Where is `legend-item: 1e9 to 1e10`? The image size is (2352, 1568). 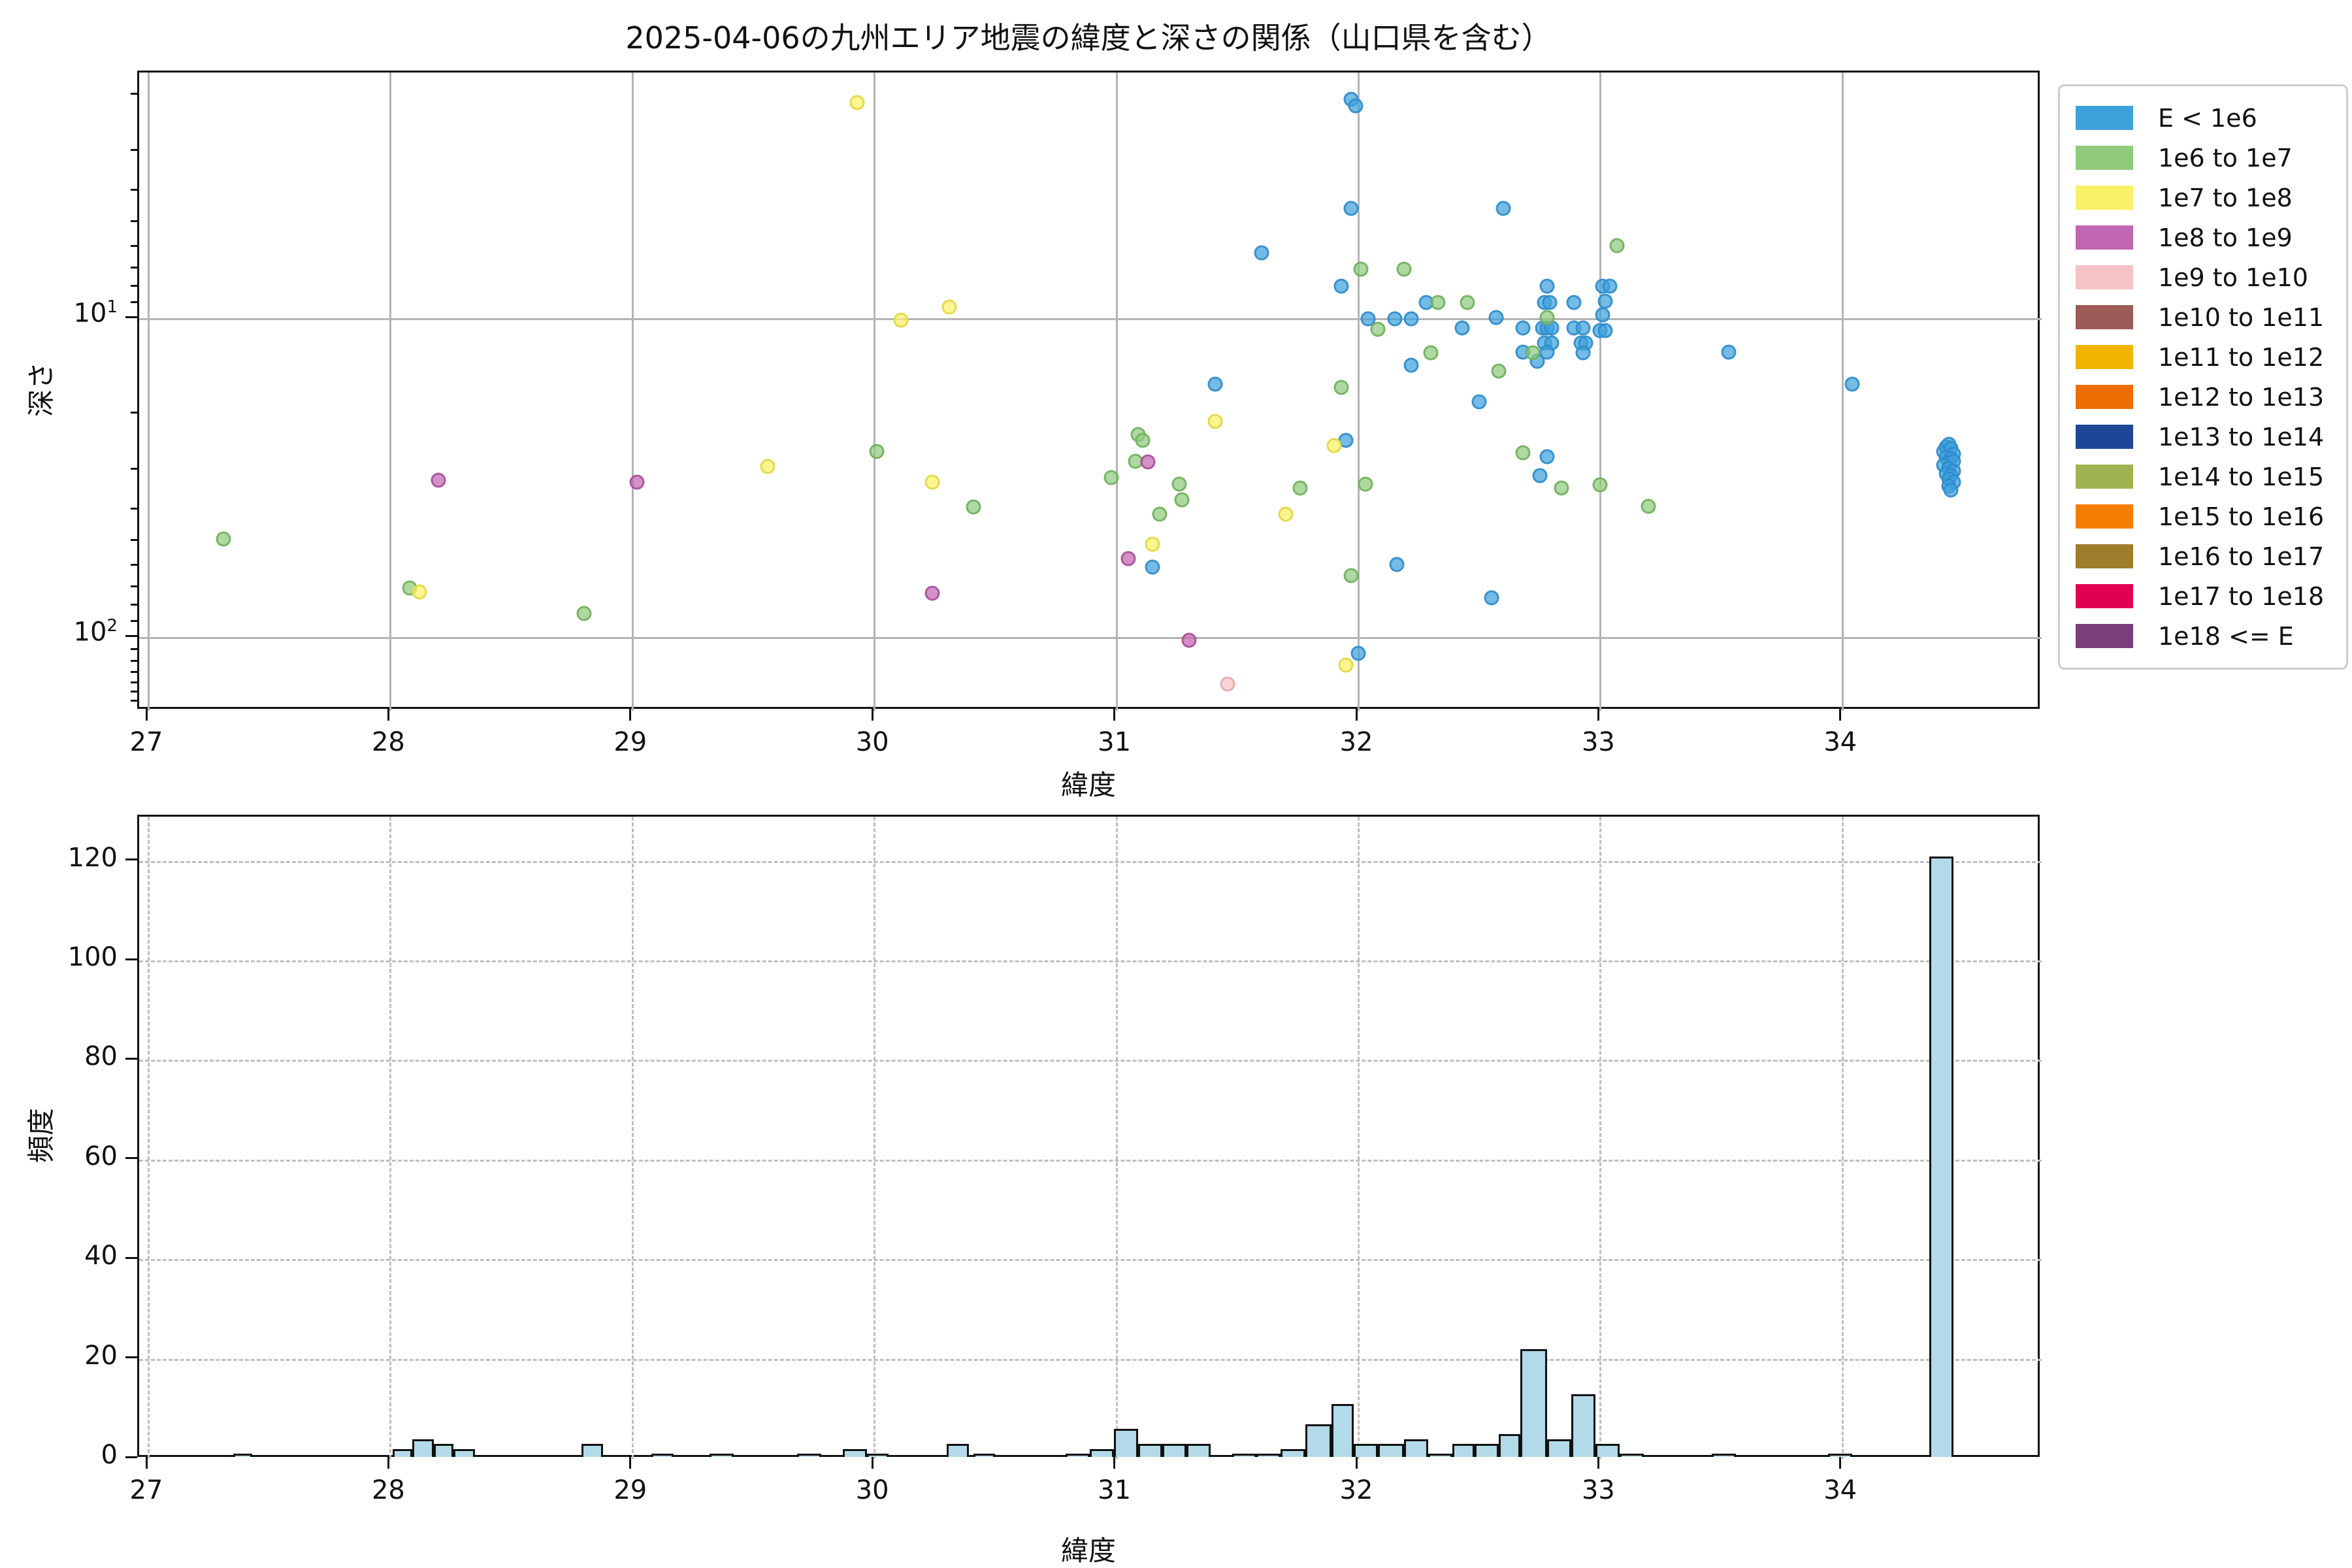
legend-item: 1e9 to 1e10 is located at coordinates (2203, 277).